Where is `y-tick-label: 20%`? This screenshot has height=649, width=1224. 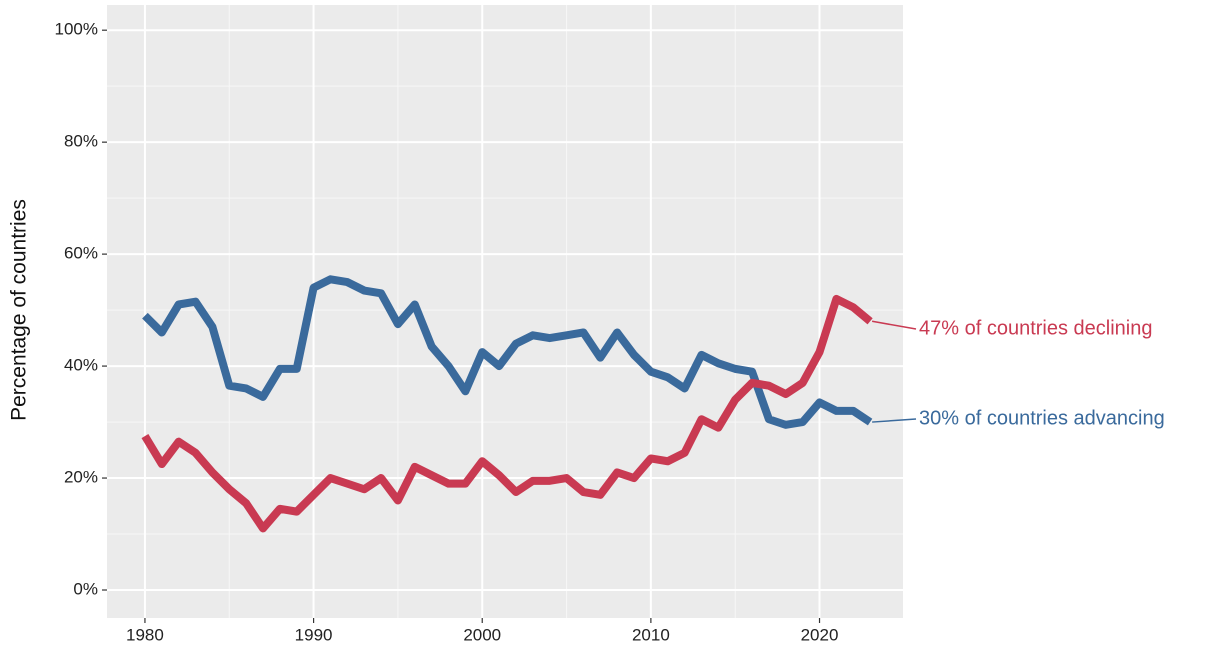
y-tick-label: 20% is located at coordinates (81, 477).